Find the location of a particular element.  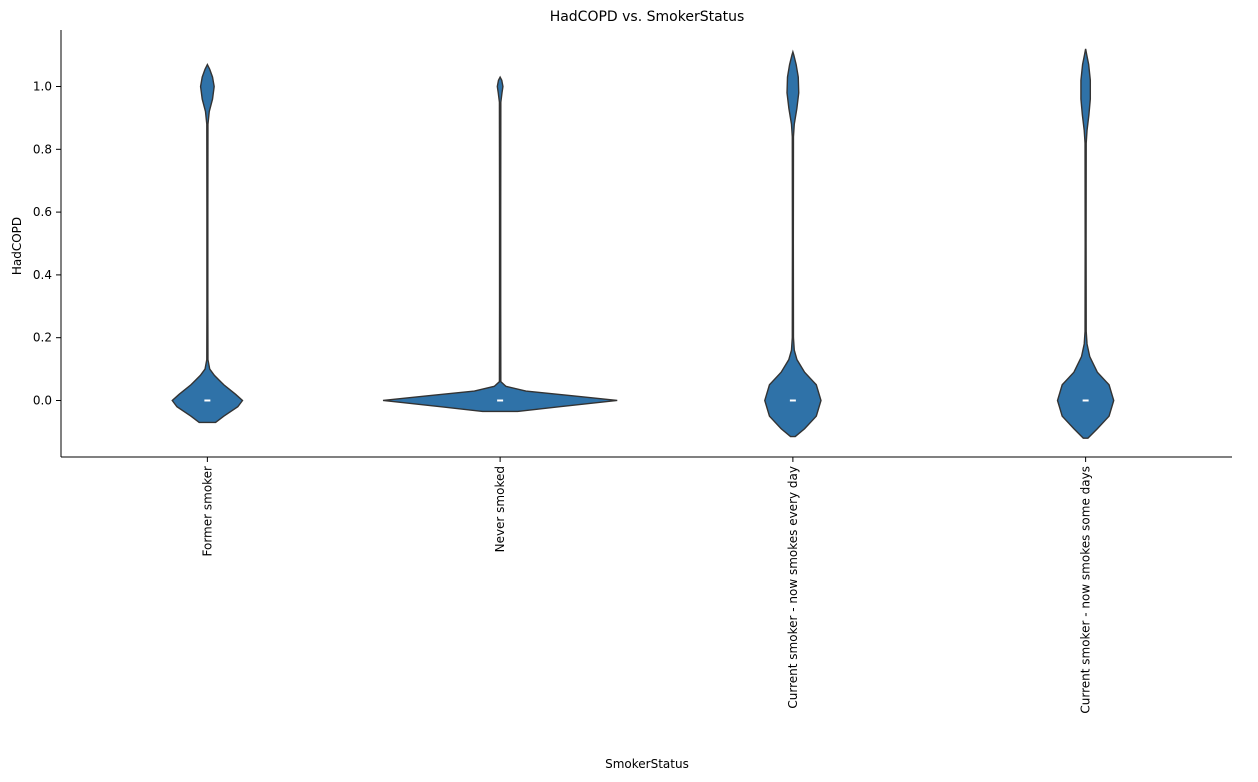

y-tick-label-5: 1.0 is located at coordinates (42, 87).